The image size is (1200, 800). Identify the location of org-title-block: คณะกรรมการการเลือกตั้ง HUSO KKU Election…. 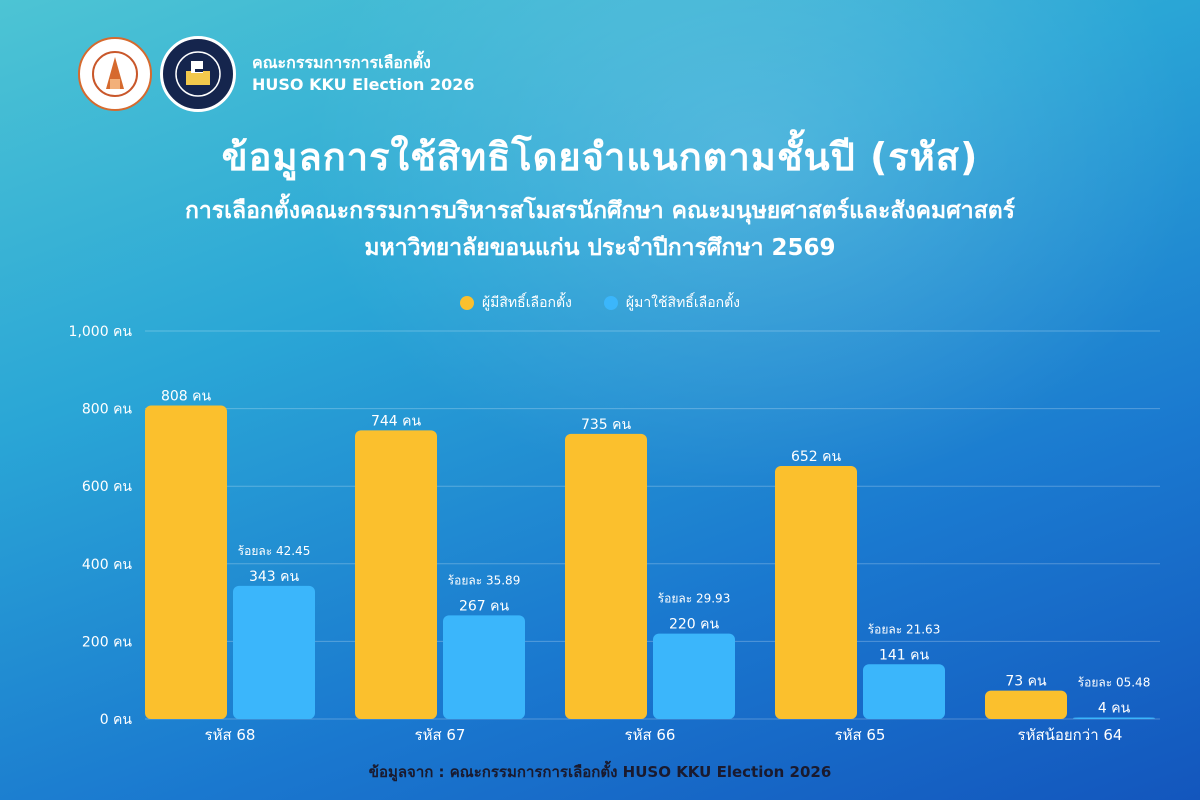
(363, 74).